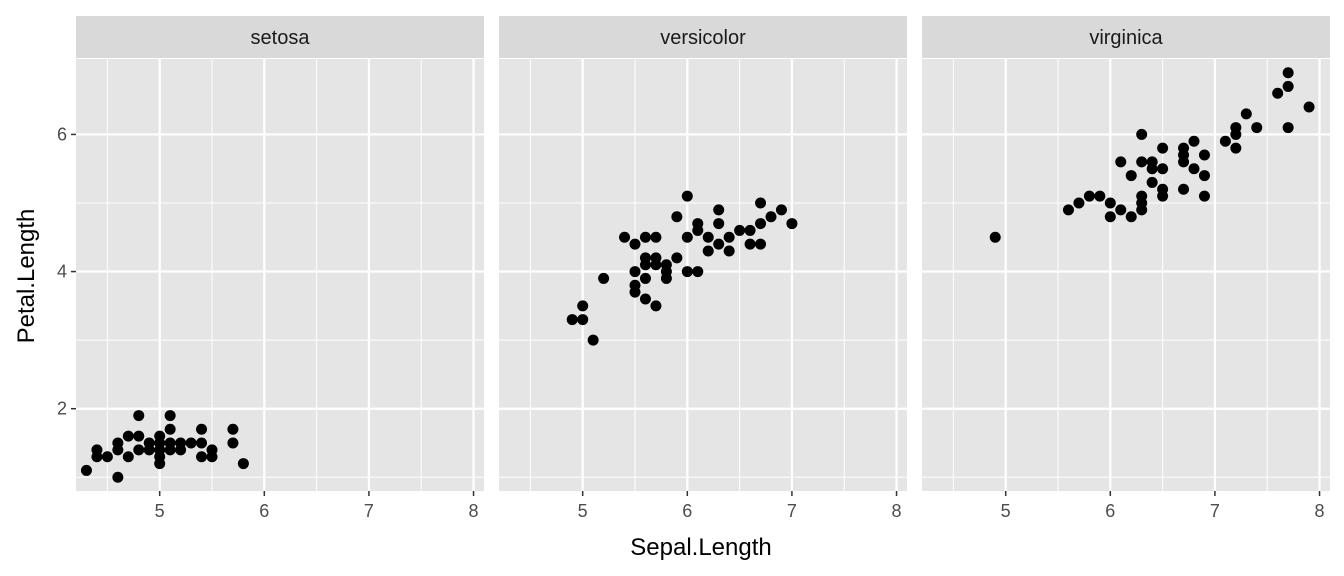 The height and width of the screenshot is (576, 1344). Describe the element at coordinates (26, 276) in the screenshot. I see `y-axis-title: Petal.Length` at that location.